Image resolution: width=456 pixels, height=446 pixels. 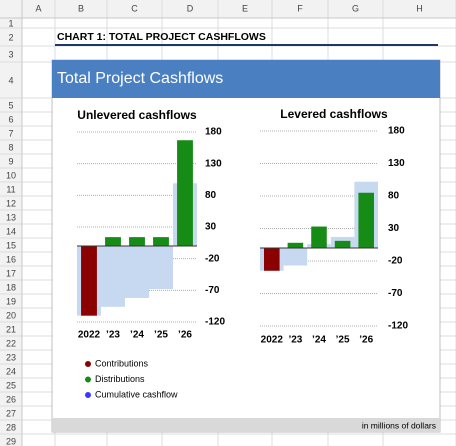 I want to click on column-header: B, so click(x=81, y=8).